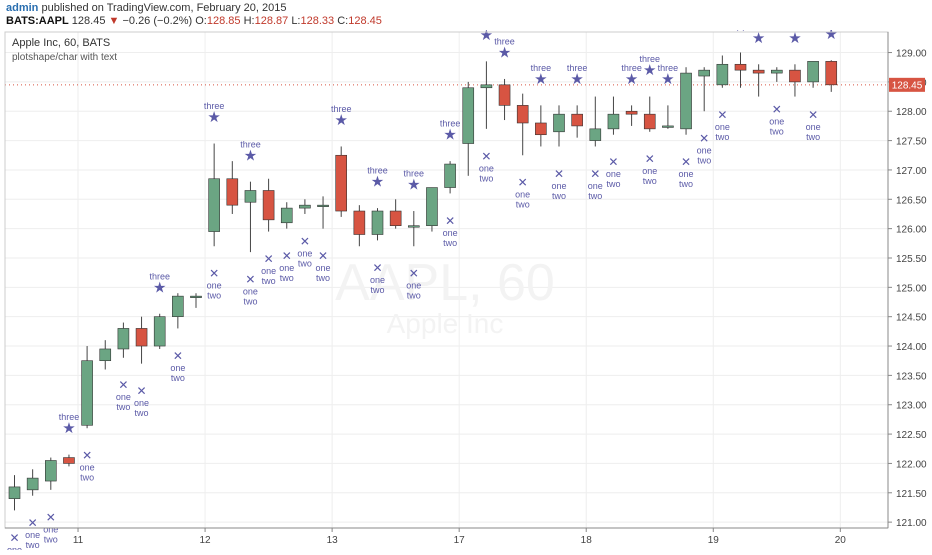  Describe the element at coordinates (61, 43) in the screenshot. I see `chart-title: Apple Inc, 60, BATS` at that location.